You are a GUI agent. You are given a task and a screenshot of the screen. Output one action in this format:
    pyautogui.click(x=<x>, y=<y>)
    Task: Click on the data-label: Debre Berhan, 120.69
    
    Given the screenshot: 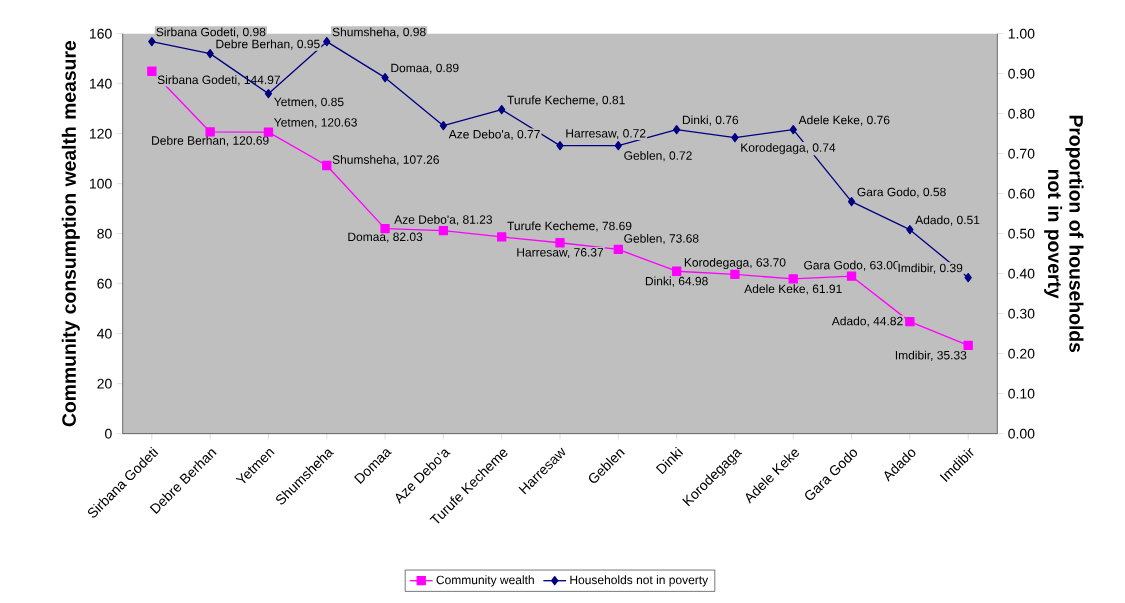 What is the action you would take?
    pyautogui.click(x=210, y=141)
    